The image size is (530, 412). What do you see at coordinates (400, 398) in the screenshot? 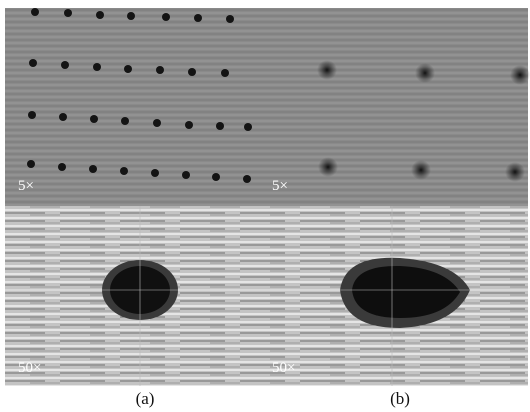
I see `panel-caption: (b)` at bounding box center [400, 398].